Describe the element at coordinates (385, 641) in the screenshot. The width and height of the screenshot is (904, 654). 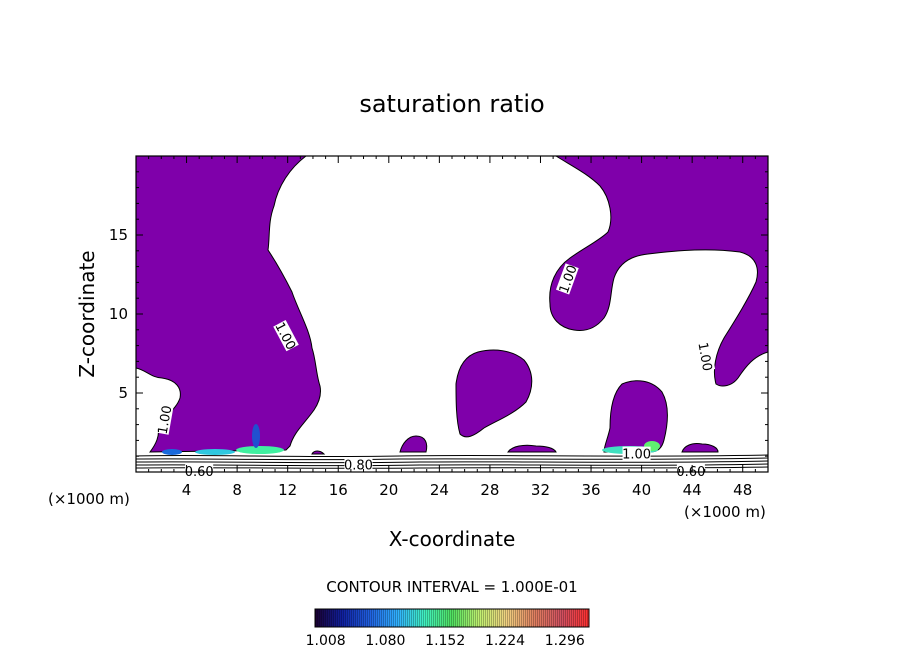
I see `colorbar-tick-label: 1.080` at that location.